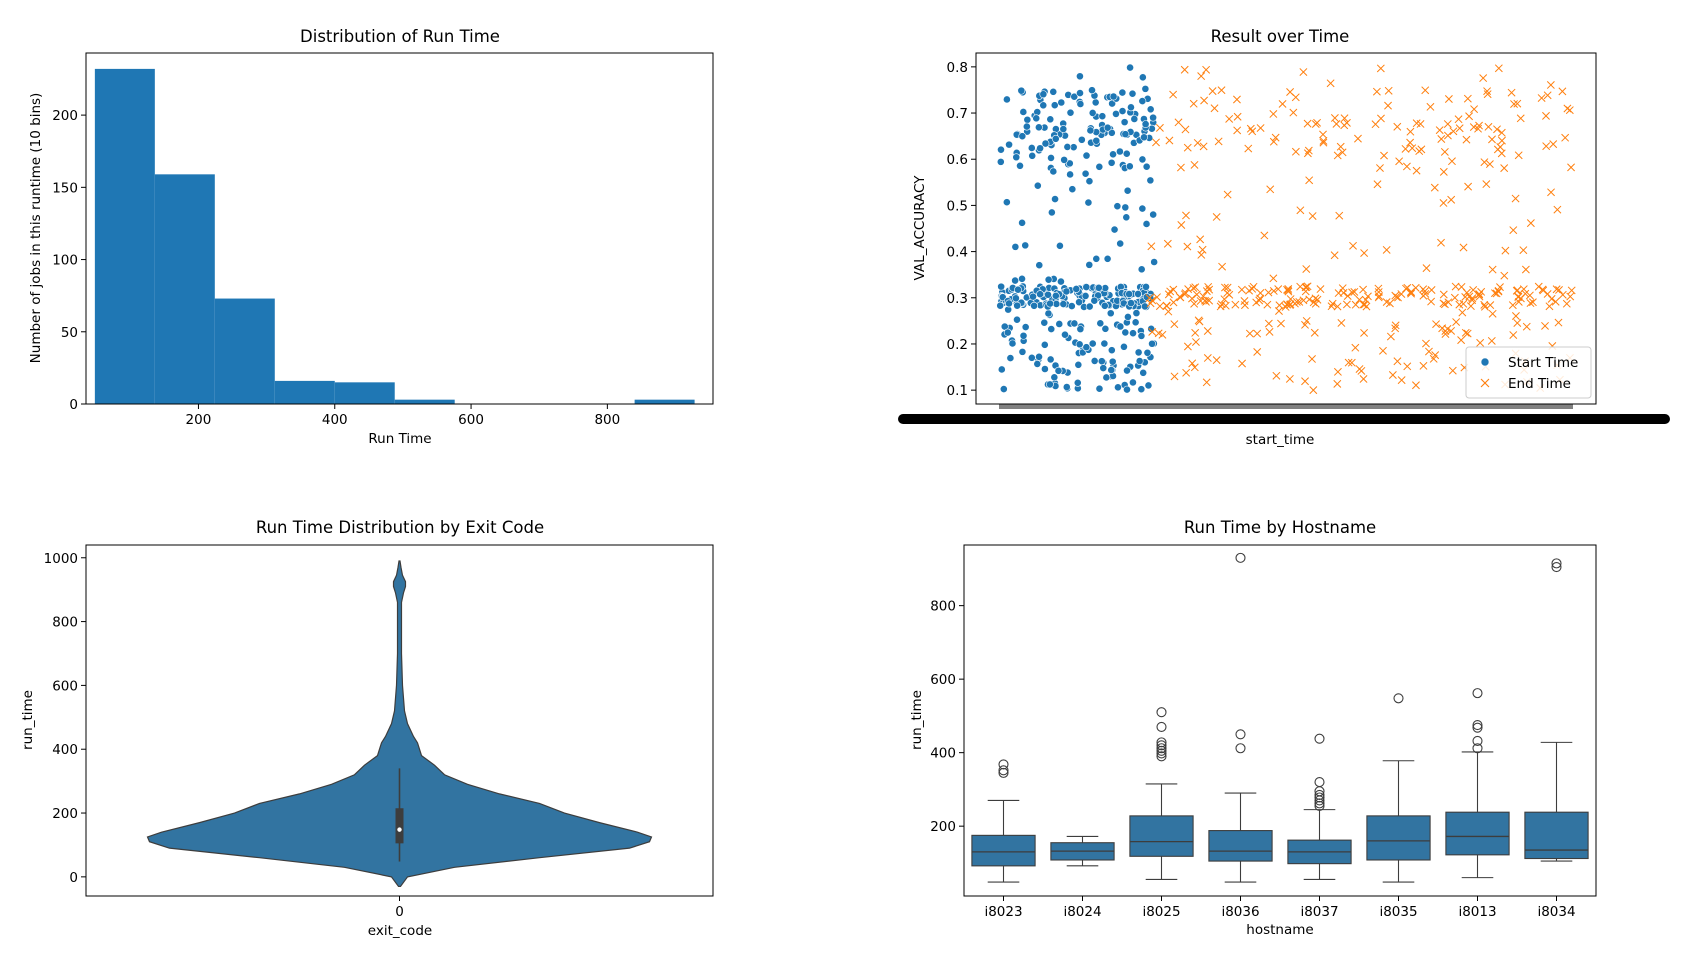  Describe the element at coordinates (65, 261) in the screenshot. I see `histogram-ytick-label: 100` at that location.